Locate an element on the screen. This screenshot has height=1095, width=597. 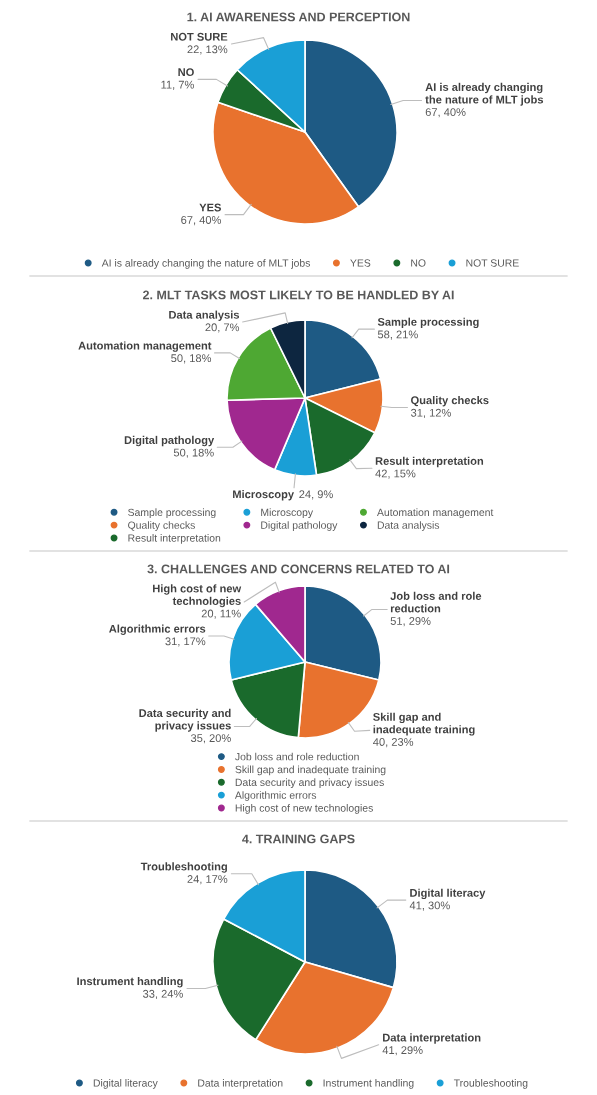
slice-label: Data security and privacy issues is located at coordinates (185, 720).